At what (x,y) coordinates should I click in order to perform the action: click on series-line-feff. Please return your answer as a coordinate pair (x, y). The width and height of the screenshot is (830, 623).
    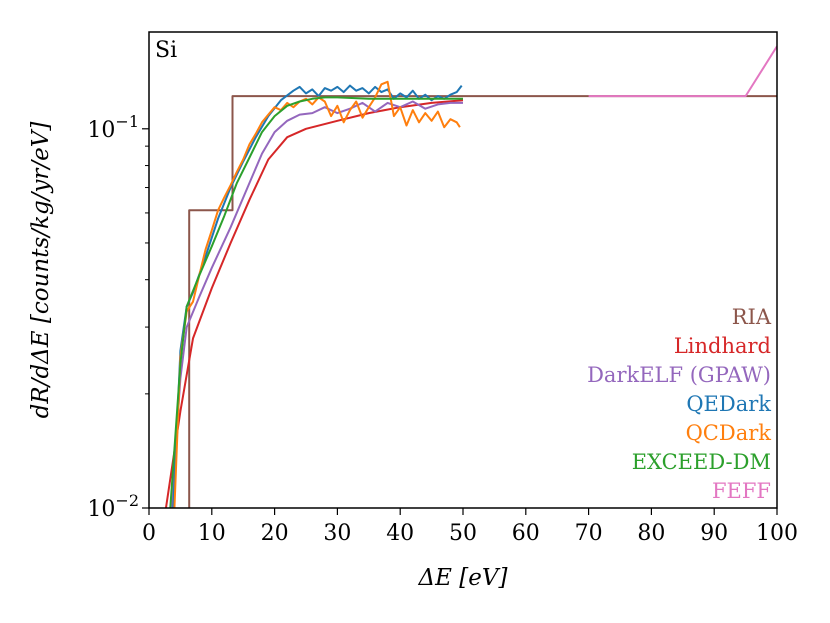
    Looking at the image, I should click on (682, 71).